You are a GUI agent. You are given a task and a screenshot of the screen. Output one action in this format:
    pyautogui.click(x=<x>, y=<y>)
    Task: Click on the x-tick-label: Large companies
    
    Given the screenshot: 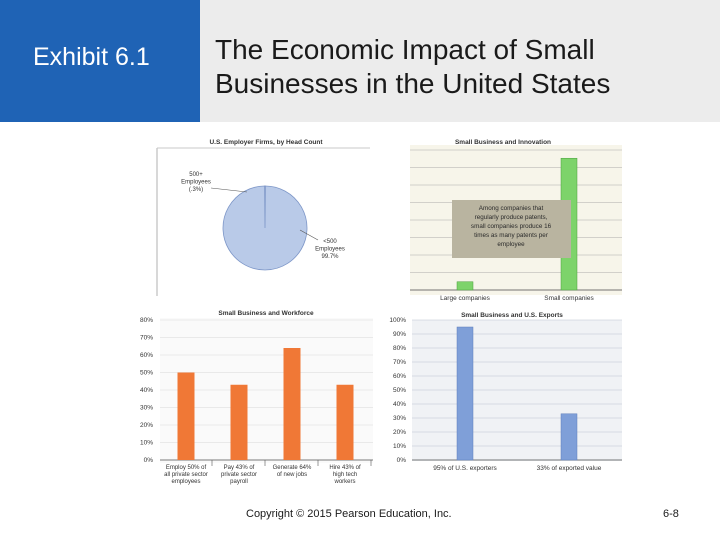 What is the action you would take?
    pyautogui.click(x=465, y=298)
    